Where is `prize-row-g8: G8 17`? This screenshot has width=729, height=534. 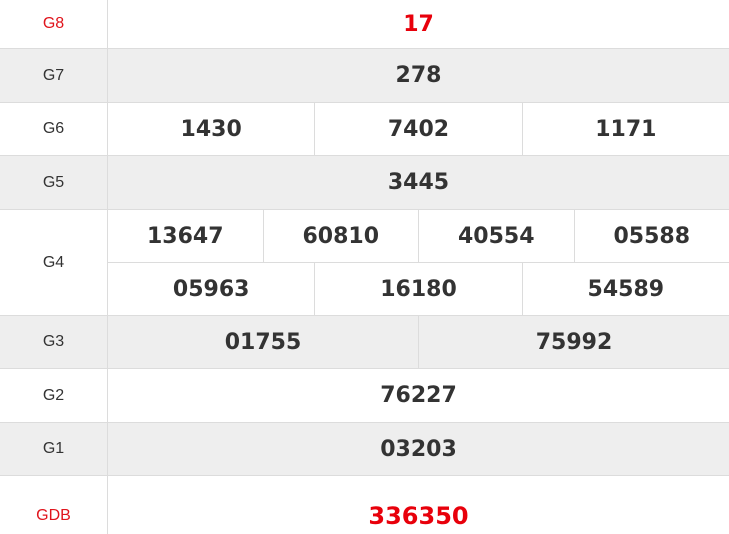
prize-row-g8: G8 17 is located at coordinates (364, 24).